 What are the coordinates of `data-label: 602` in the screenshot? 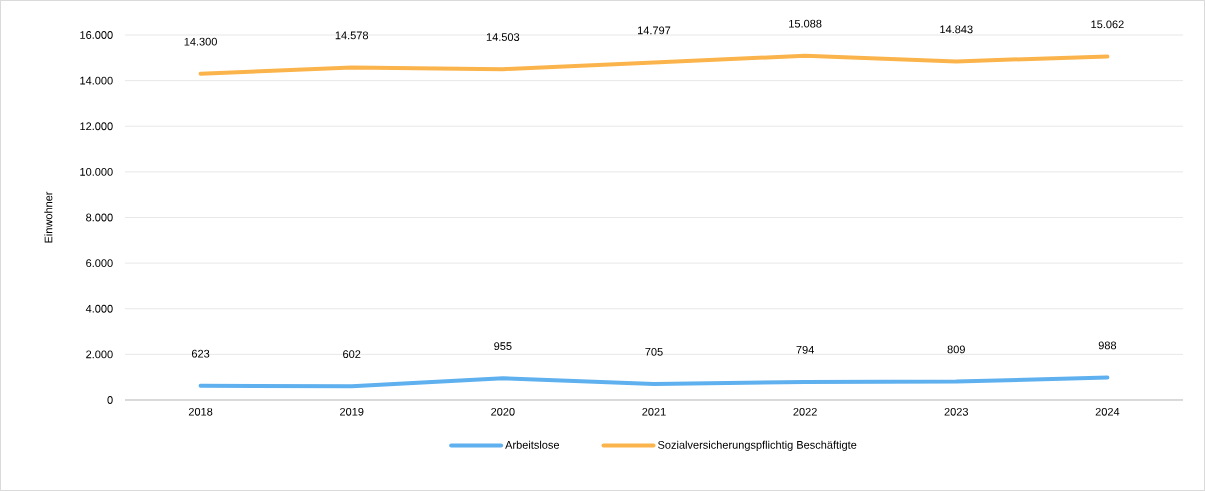 It's located at (352, 354).